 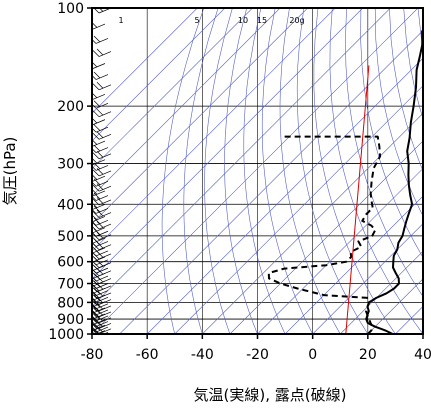 I want to click on y-tick-label: 600, so click(x=70, y=263).